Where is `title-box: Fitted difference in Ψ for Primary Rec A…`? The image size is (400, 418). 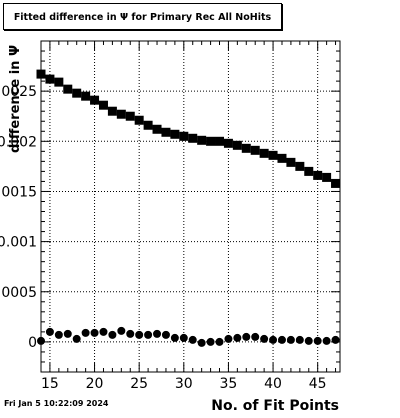
title-box: Fitted difference in Ψ for Primary Rec A… is located at coordinates (142, 16).